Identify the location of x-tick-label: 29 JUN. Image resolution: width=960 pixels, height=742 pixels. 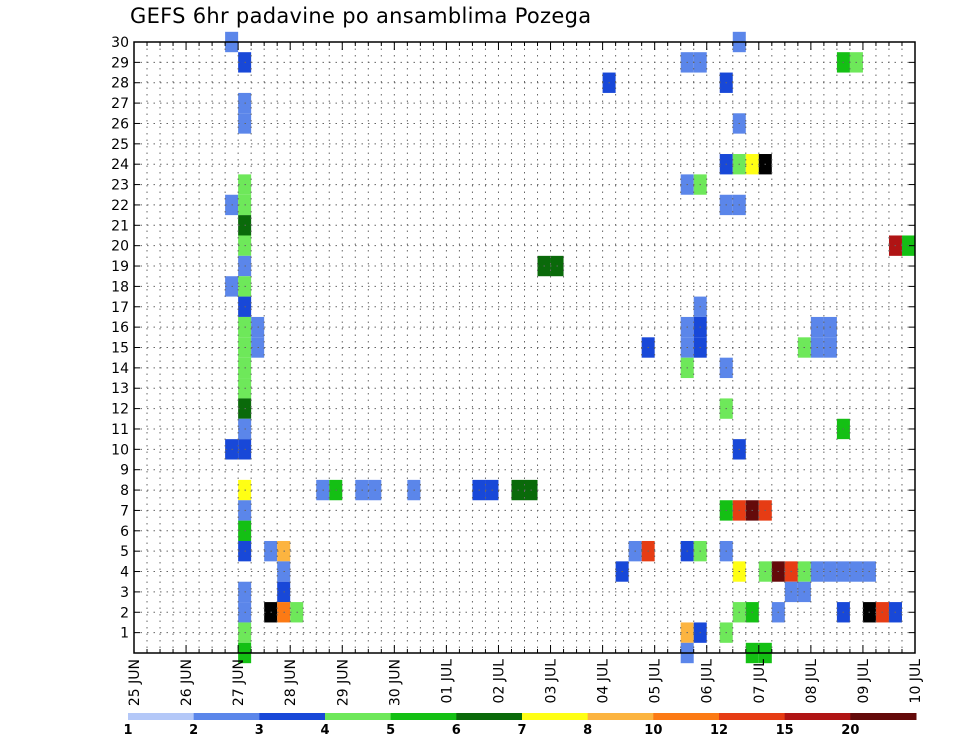
(343, 682).